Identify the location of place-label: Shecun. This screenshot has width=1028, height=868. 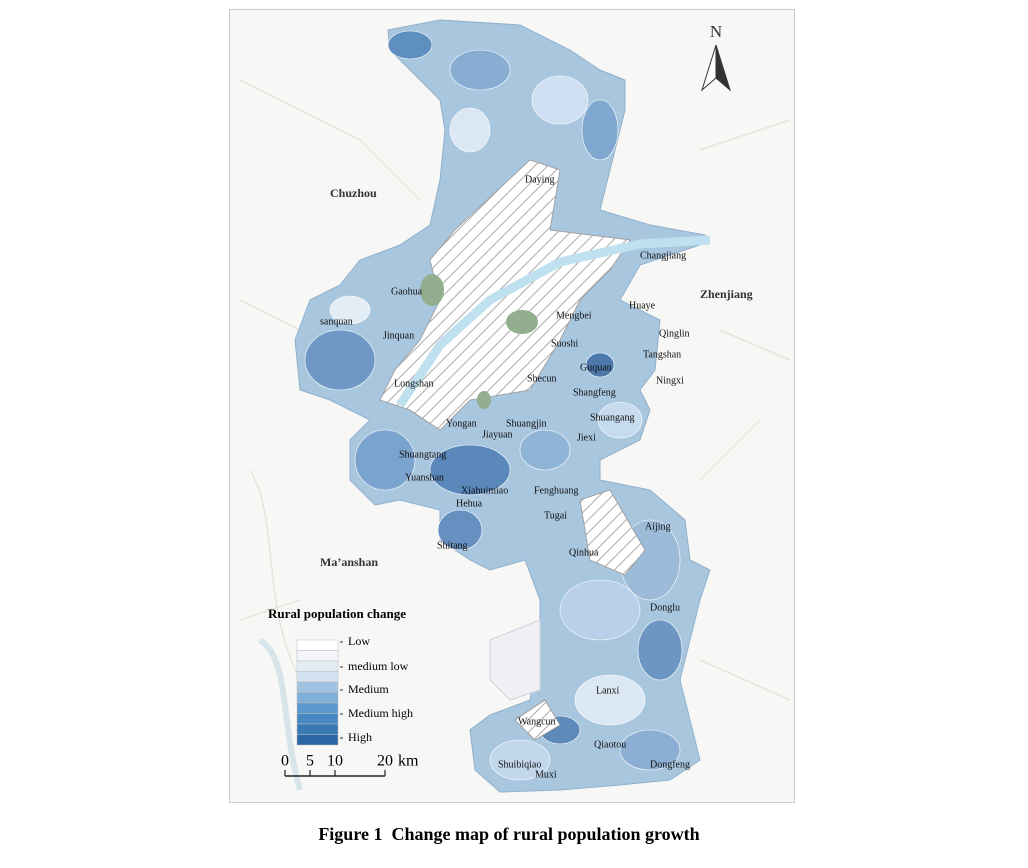
(541, 378).